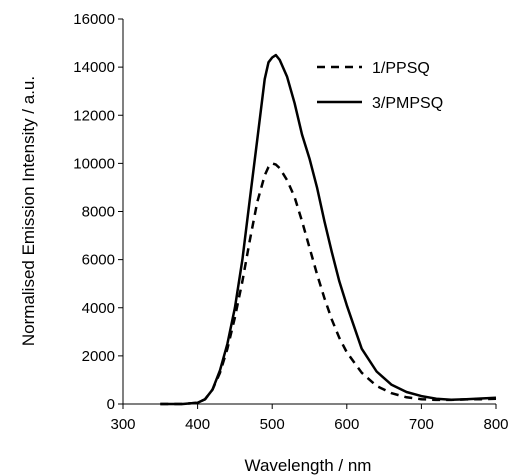 The width and height of the screenshot is (515, 475). Describe the element at coordinates (122, 424) in the screenshot. I see `x-tick-label: 300` at that location.